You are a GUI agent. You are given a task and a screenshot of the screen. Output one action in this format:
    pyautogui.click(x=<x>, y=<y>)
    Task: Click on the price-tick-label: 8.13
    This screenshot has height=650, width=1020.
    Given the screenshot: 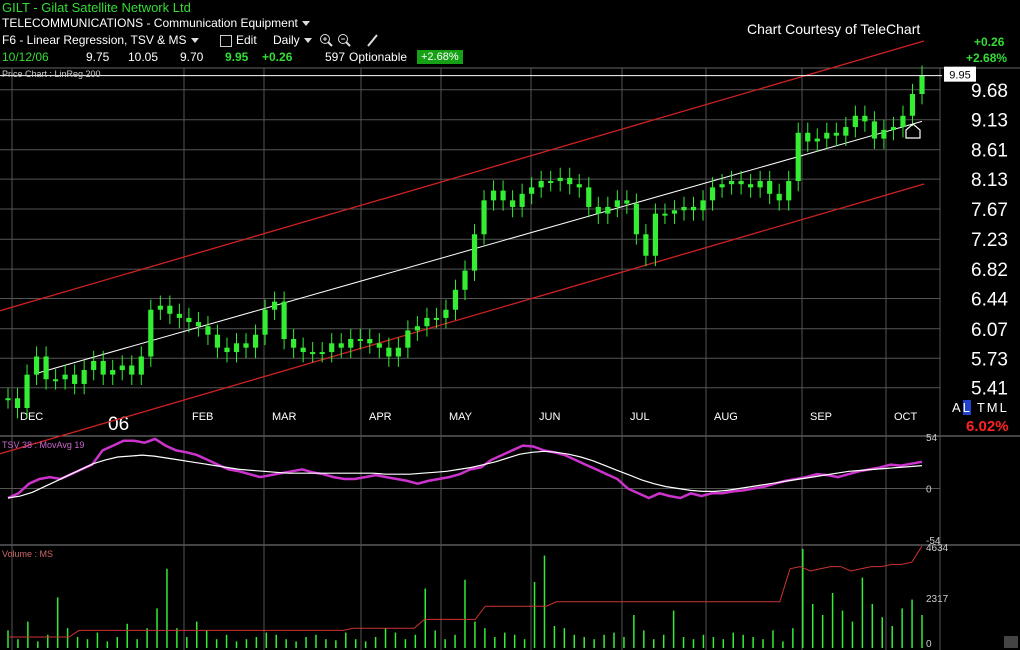 What is the action you would take?
    pyautogui.click(x=989, y=180)
    